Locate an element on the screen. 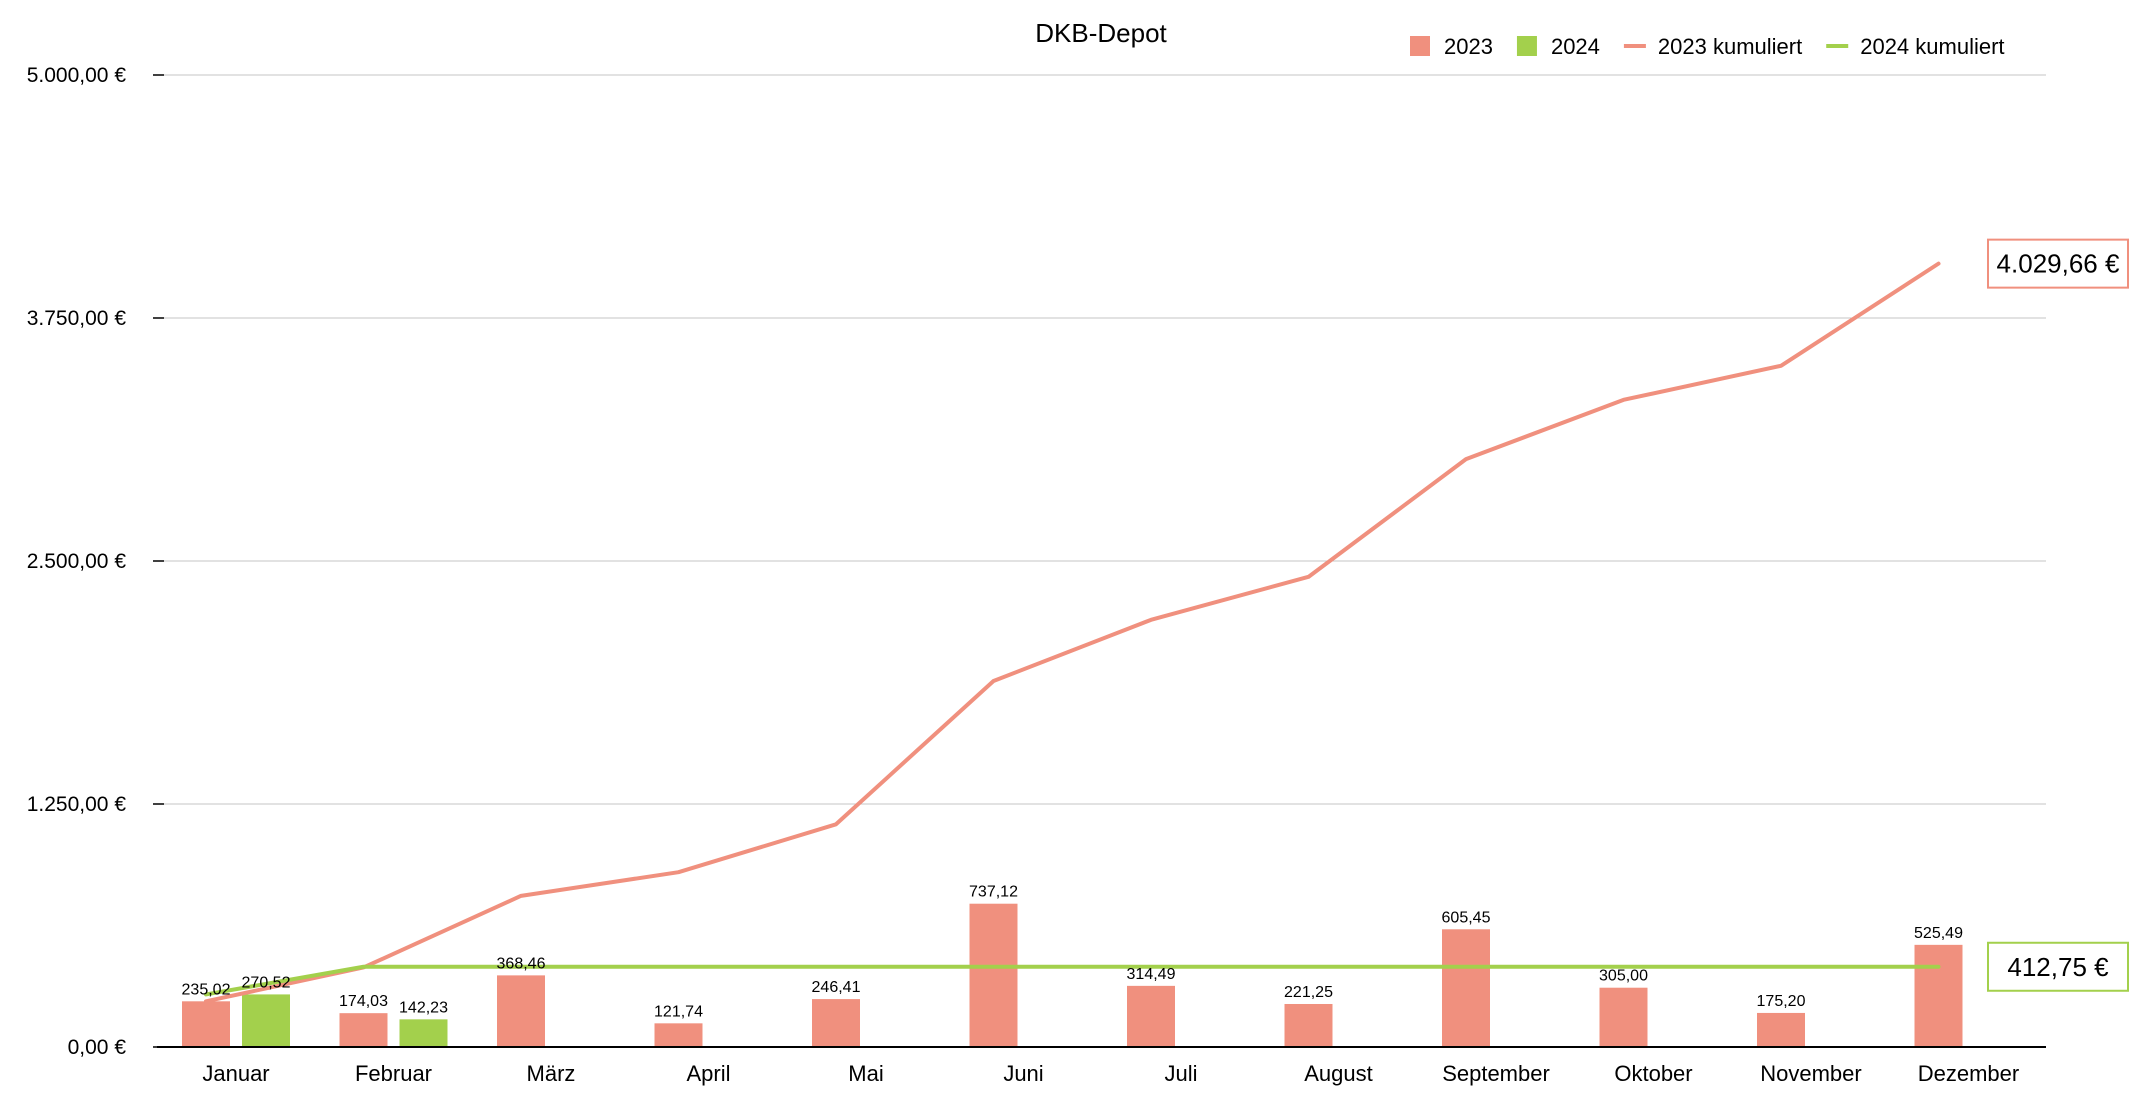  x-tick-label: März is located at coordinates (551, 1073).